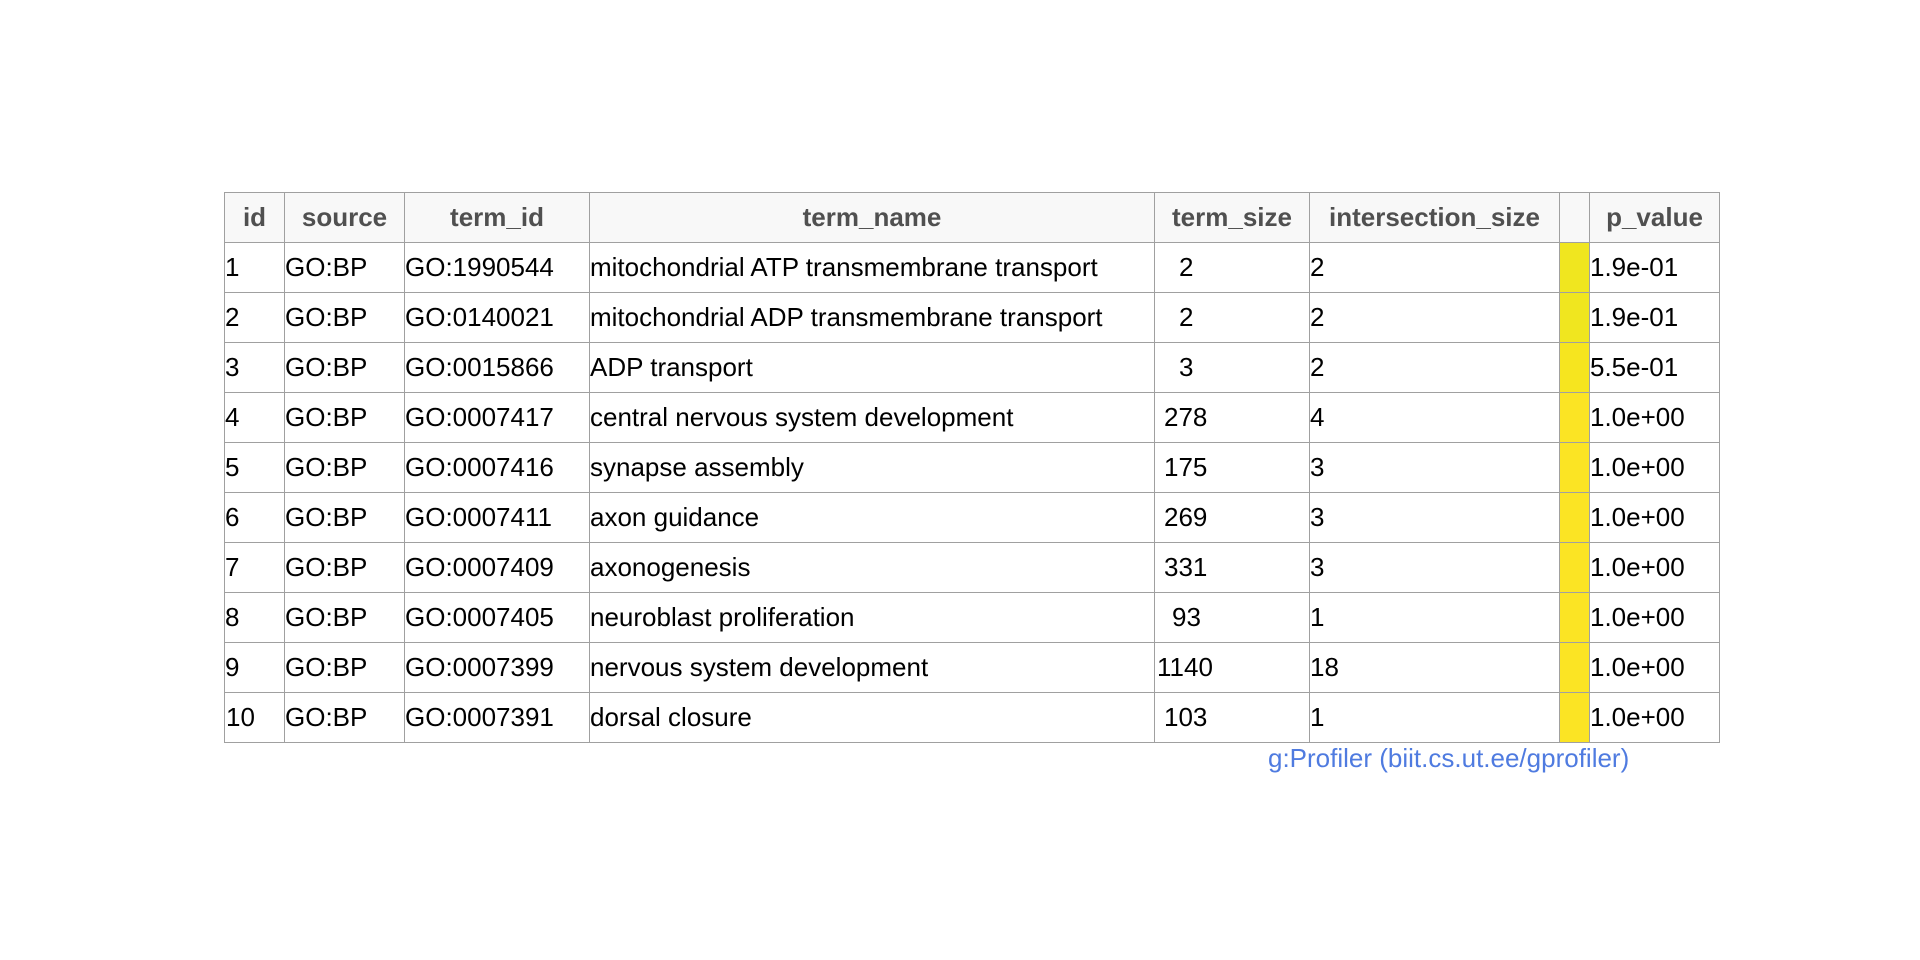 The image size is (1920, 960). Describe the element at coordinates (254, 417) in the screenshot. I see `cell-id: 4` at that location.